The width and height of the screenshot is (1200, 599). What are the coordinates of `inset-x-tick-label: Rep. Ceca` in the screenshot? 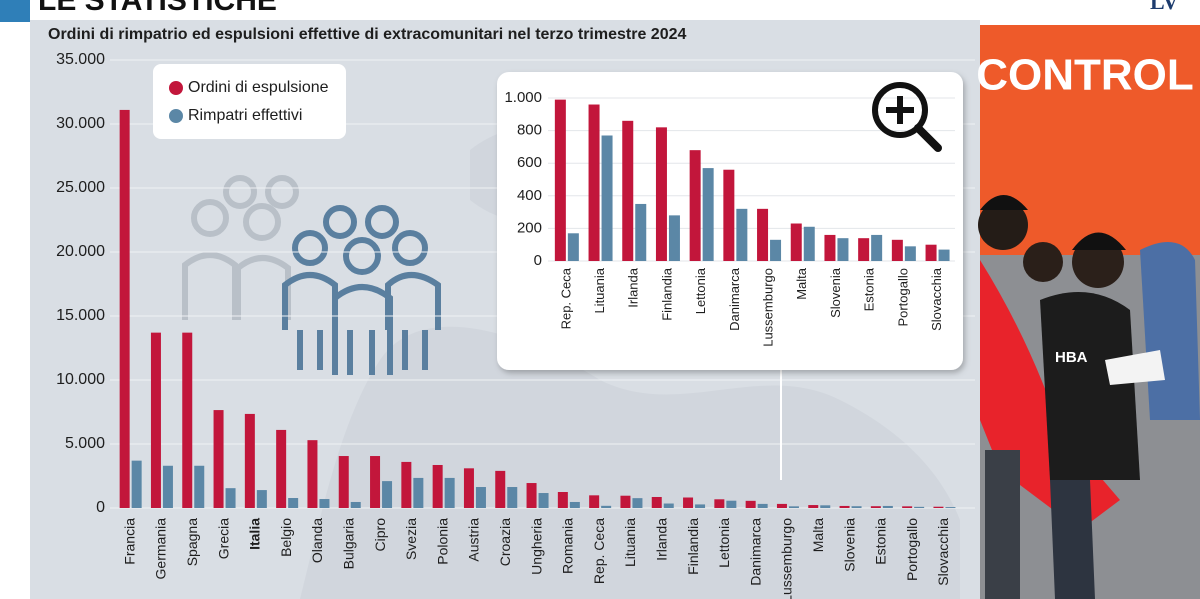 It's located at (565, 298).